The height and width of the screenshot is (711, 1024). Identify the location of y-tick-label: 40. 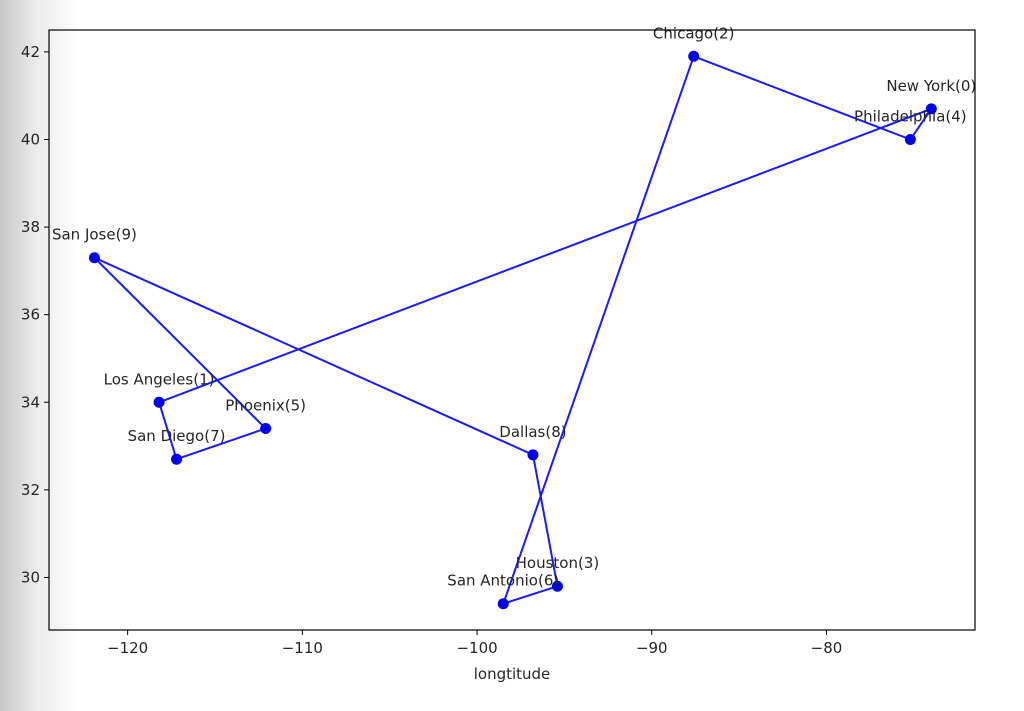
(30, 139).